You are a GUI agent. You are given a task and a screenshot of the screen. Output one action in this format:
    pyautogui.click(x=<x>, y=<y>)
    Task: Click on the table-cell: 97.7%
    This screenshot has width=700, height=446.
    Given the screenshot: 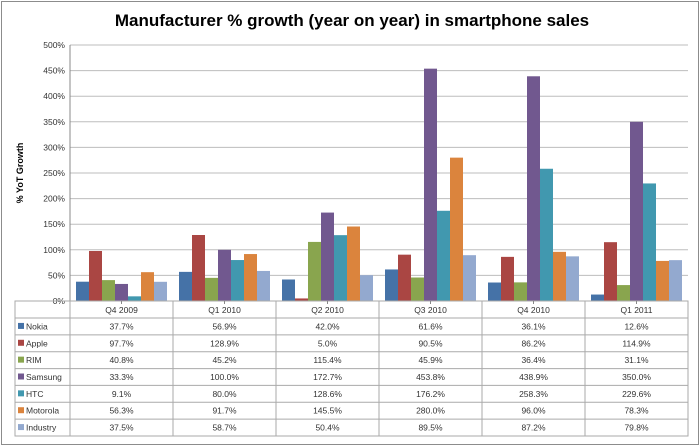 What is the action you would take?
    pyautogui.click(x=121, y=343)
    